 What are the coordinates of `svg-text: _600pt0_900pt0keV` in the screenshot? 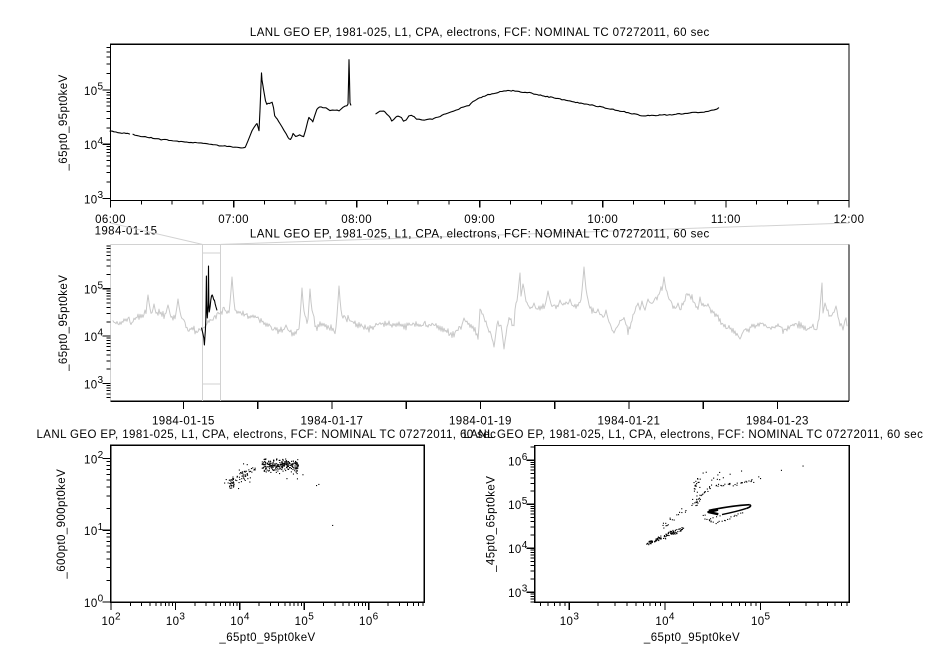 It's located at (62, 524).